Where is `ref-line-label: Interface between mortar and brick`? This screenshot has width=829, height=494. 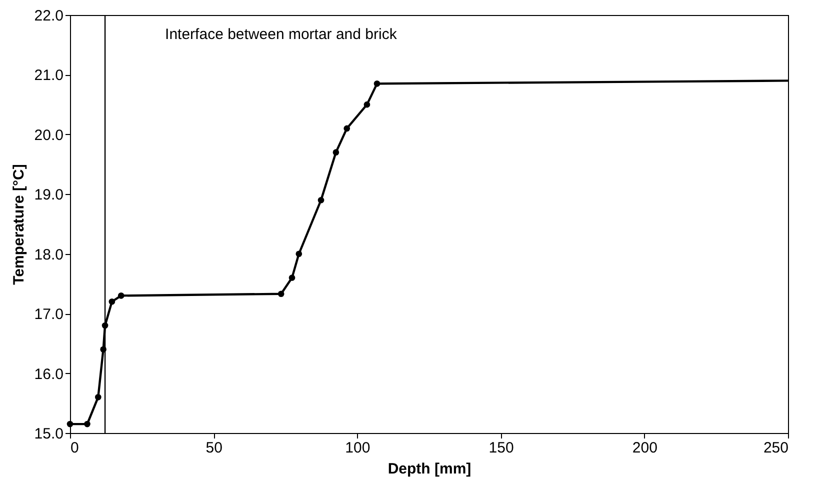 ref-line-label: Interface between mortar and brick is located at coordinates (281, 34).